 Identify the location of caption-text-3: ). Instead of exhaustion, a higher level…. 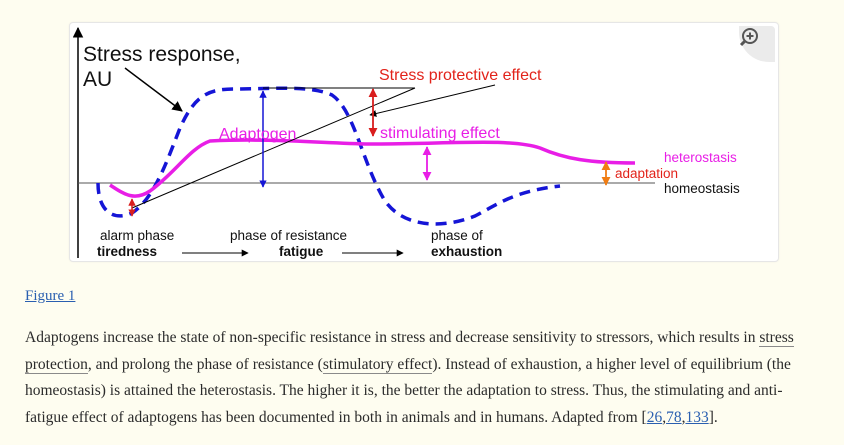
(408, 390).